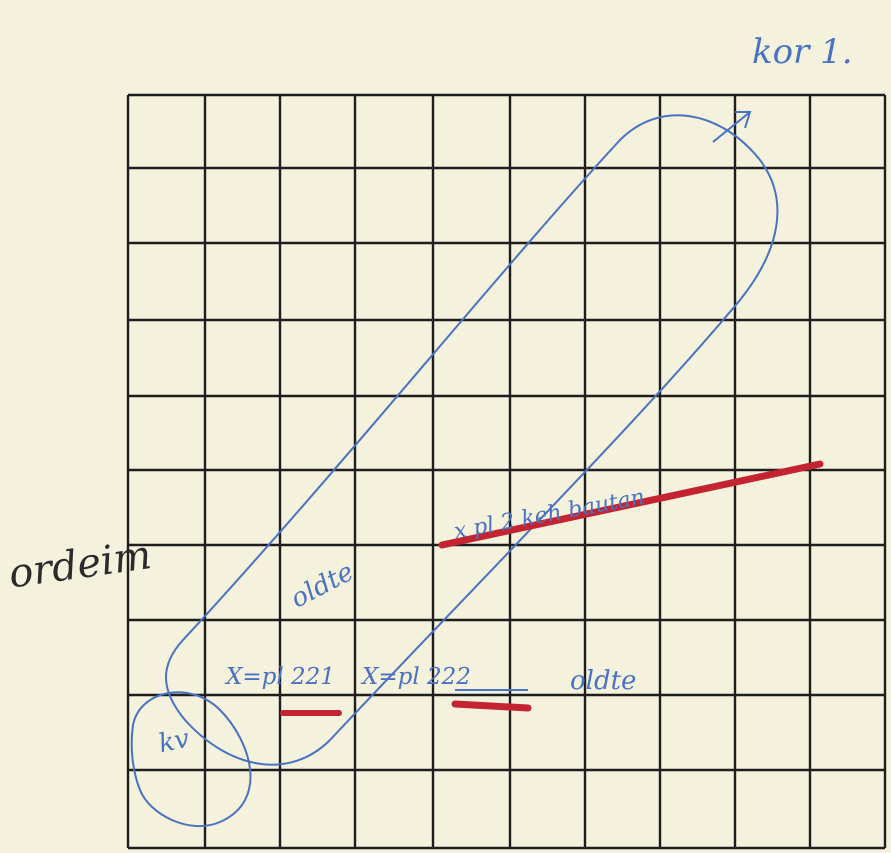 The height and width of the screenshot is (853, 891). Describe the element at coordinates (174, 741) in the screenshot. I see `corner-box-note: kv` at that location.